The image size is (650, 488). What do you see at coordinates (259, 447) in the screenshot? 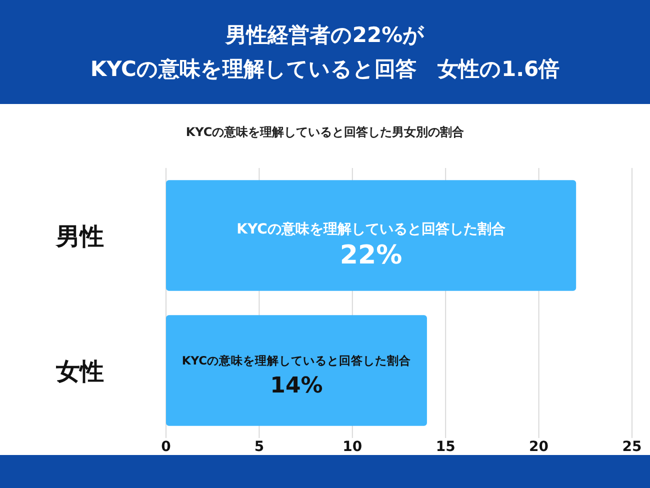
I see `x-tick-label: 5` at bounding box center [259, 447].